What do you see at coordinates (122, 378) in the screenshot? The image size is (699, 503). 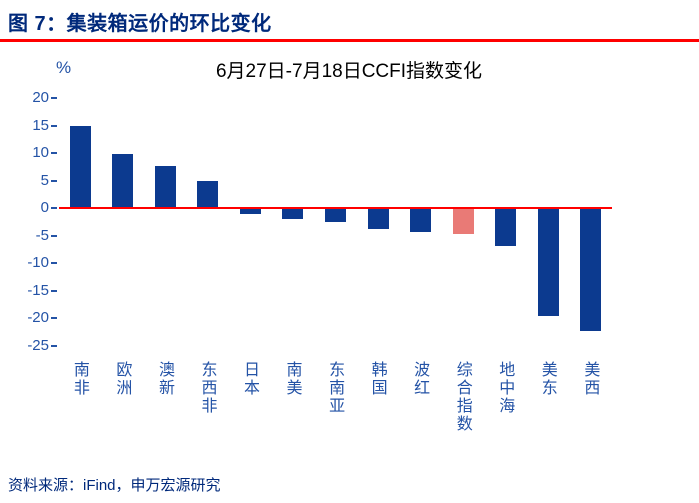 I see `x-axis-label: 欧洲` at bounding box center [122, 378].